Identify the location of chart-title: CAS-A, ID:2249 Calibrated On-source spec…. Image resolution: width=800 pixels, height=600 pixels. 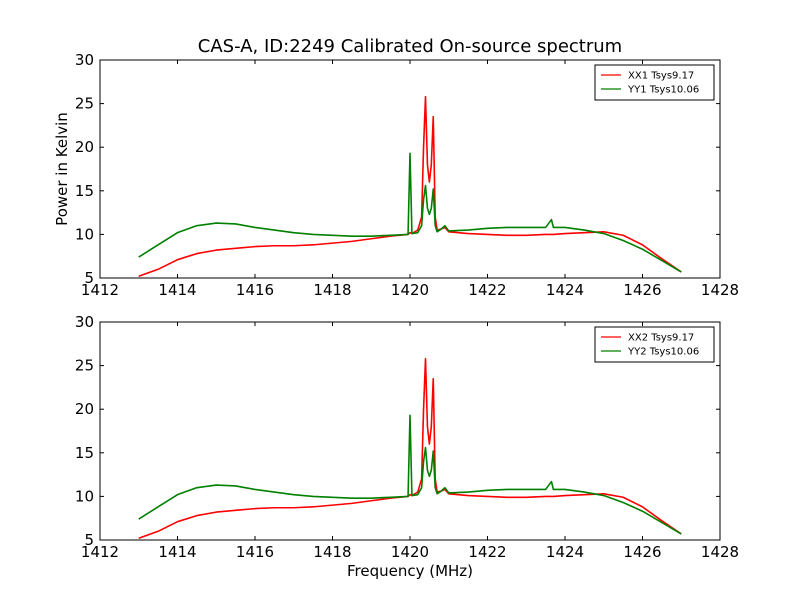
(410, 46).